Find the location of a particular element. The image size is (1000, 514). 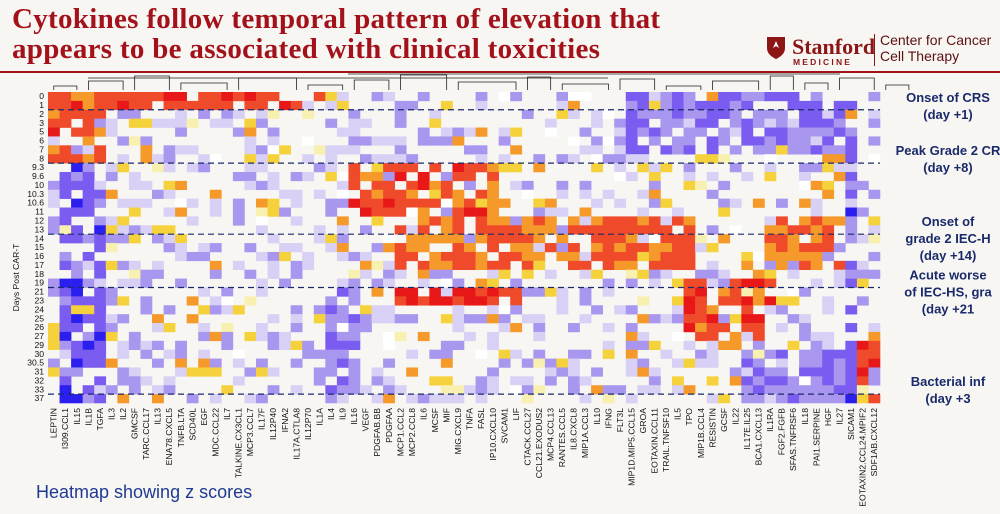

x-tick-label: I309.CCL1 is located at coordinates (65, 428).